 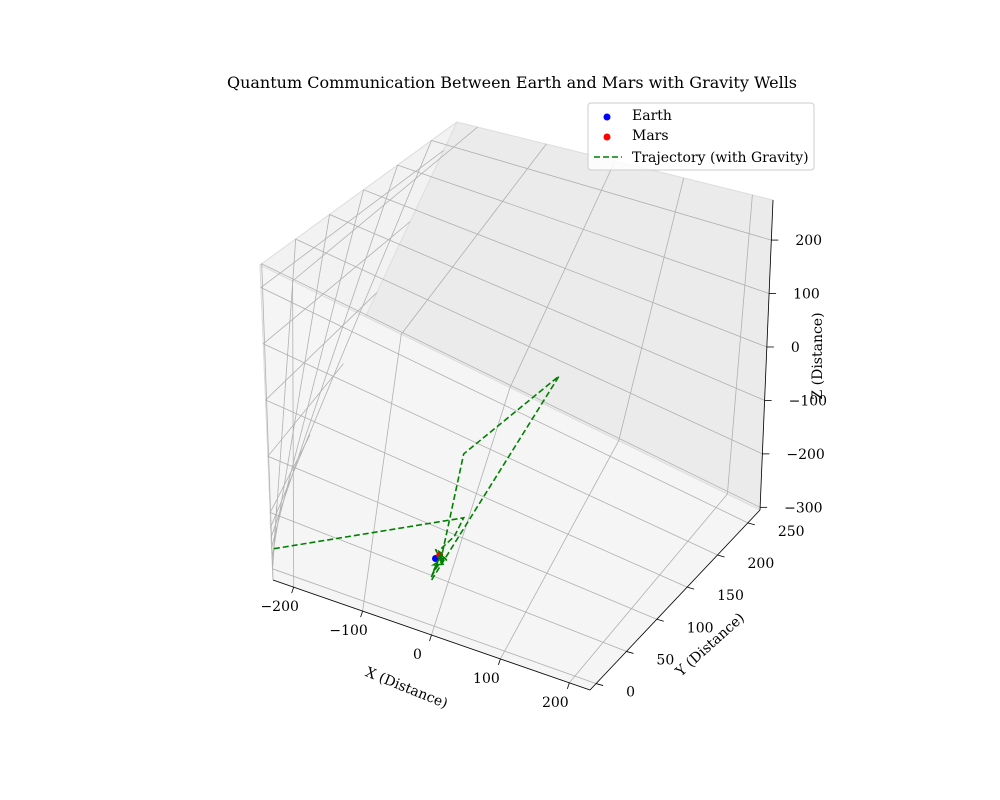 I want to click on trajectory-line, so click(x=416, y=478).